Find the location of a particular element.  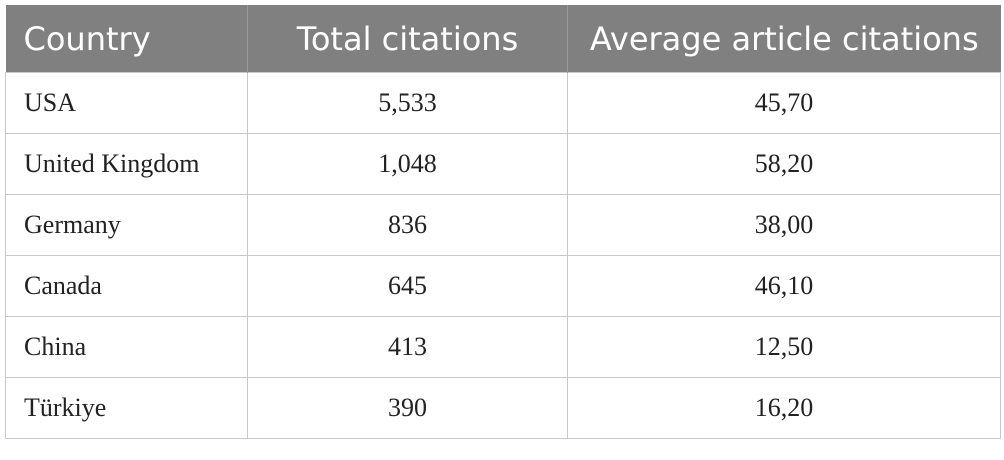

table-row: Canada 645 46,10 is located at coordinates (503, 286).